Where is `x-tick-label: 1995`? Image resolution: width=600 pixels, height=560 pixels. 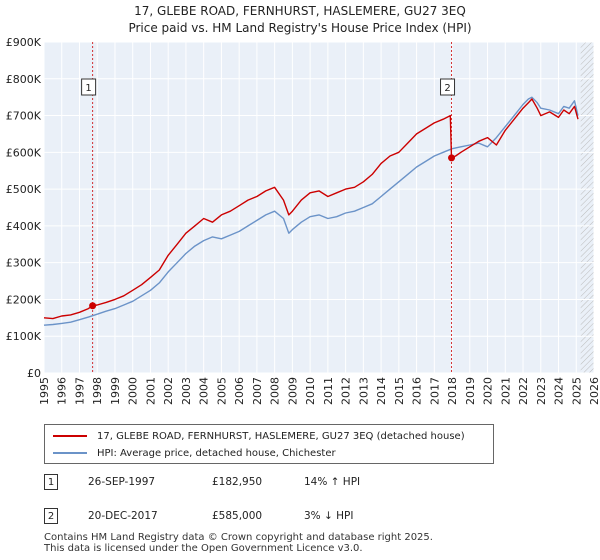 x-tick-label: 1995 is located at coordinates (44, 391).